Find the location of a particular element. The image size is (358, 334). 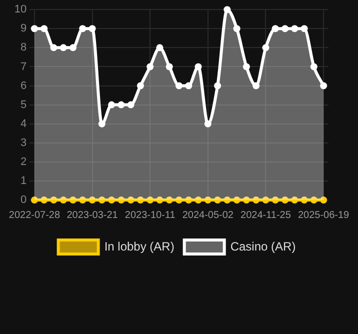

y-tick-label: 3 is located at coordinates (23, 142).